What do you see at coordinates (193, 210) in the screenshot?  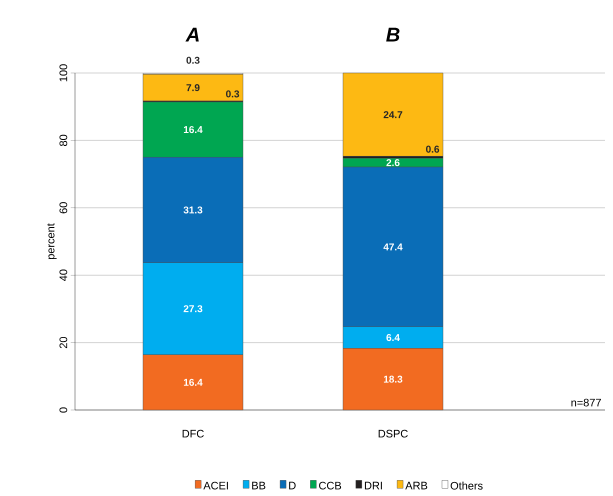 I see `data-label: 31.3` at bounding box center [193, 210].